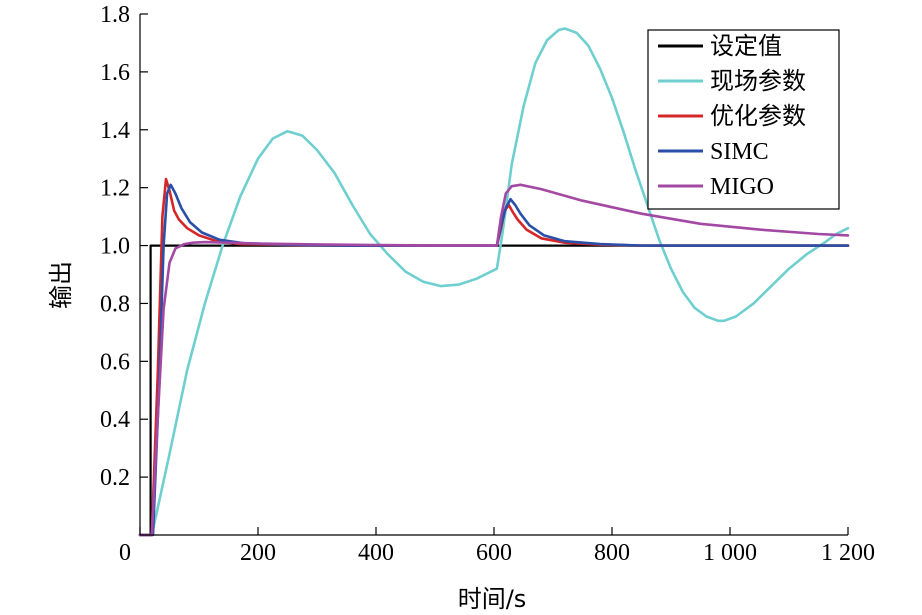 The image size is (922, 615). Describe the element at coordinates (612, 553) in the screenshot. I see `x-tick-label: 800` at that location.